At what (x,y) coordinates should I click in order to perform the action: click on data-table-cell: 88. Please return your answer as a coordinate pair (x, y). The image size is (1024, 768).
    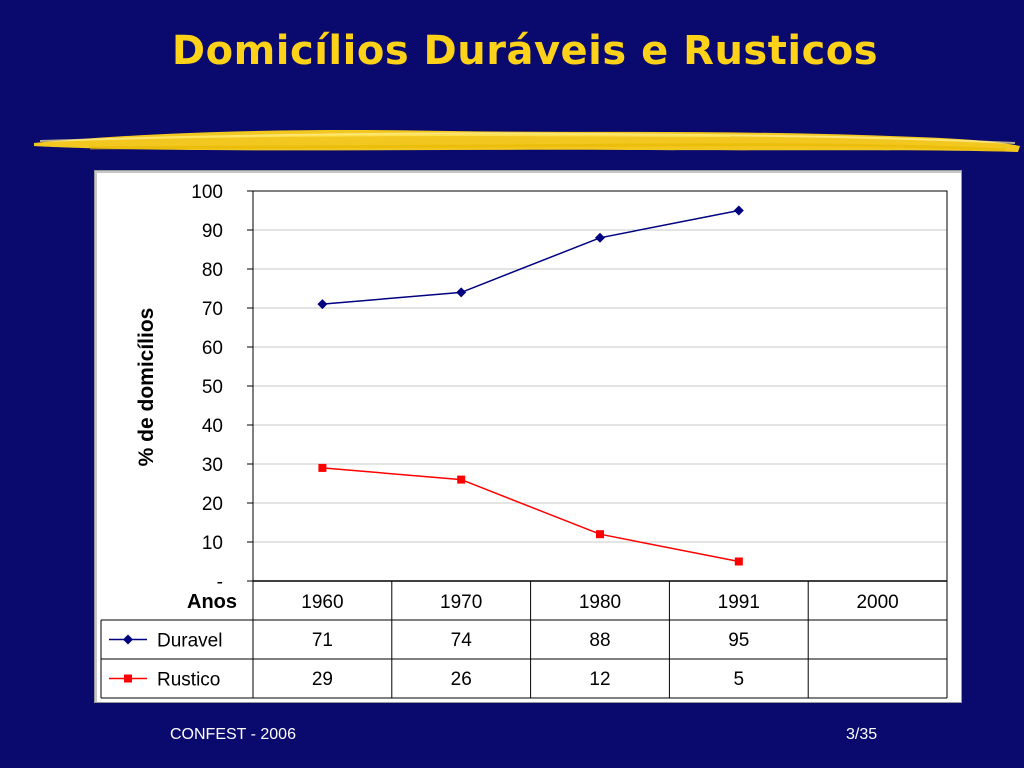
    Looking at the image, I should click on (599, 640).